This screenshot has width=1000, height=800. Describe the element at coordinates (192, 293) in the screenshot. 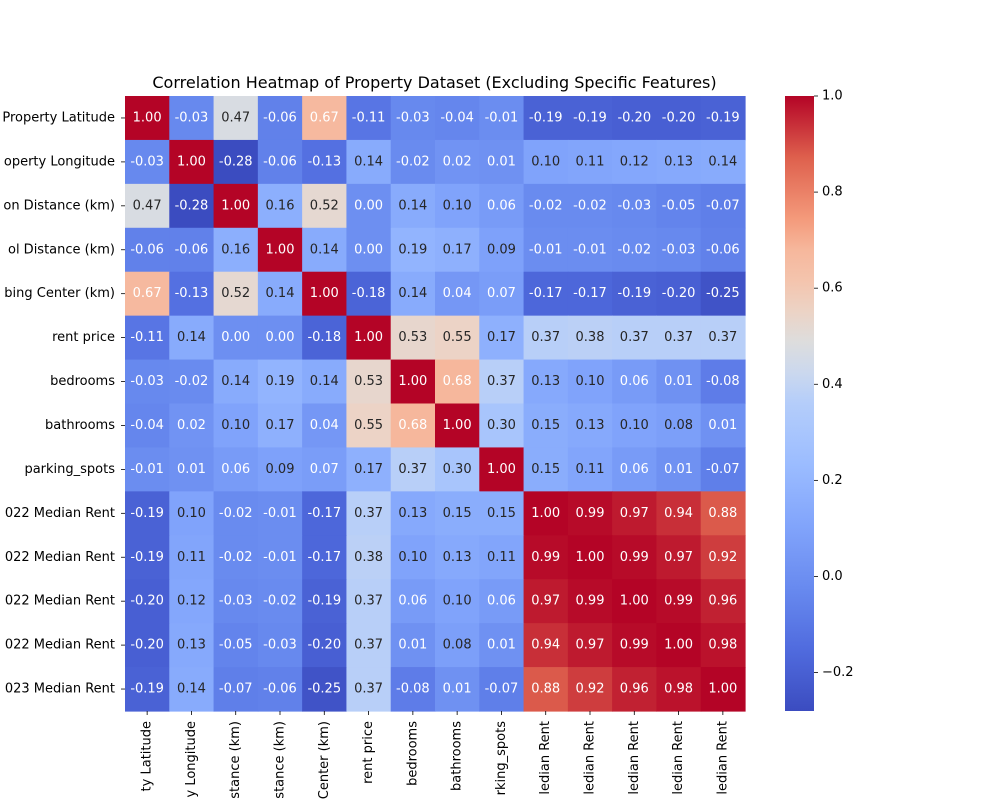

I see `heatmap-cell-value: -0.13` at that location.